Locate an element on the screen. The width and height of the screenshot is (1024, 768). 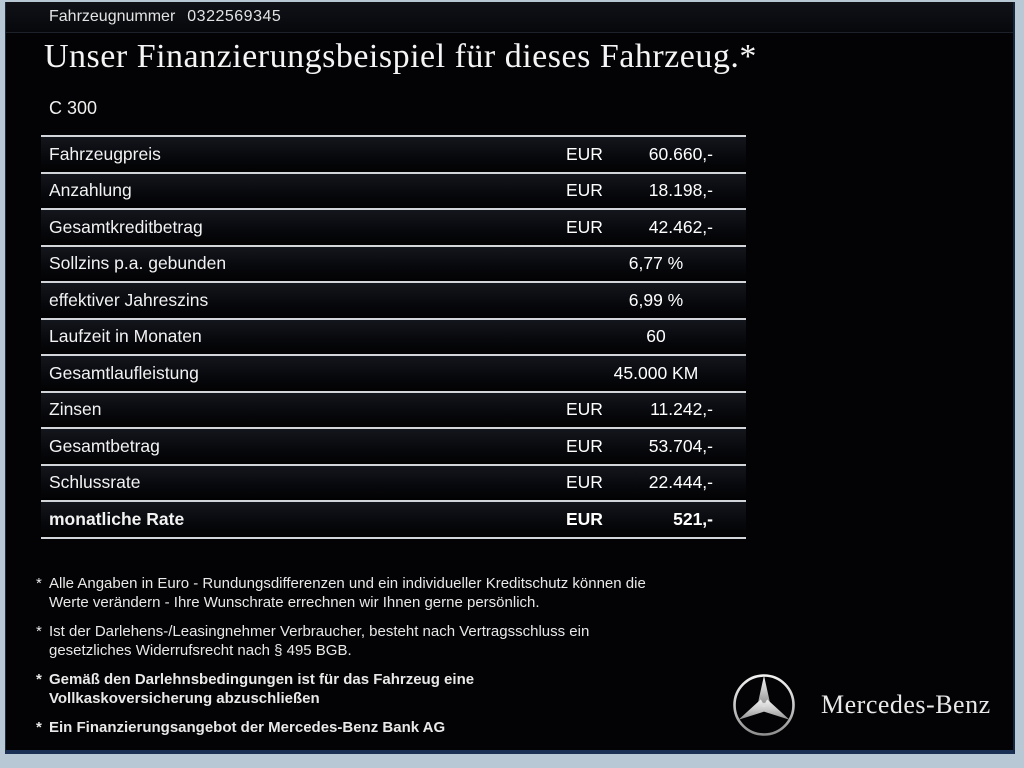
table-row: Fahrzeugpreis EUR 60.660,- is located at coordinates (393, 153).